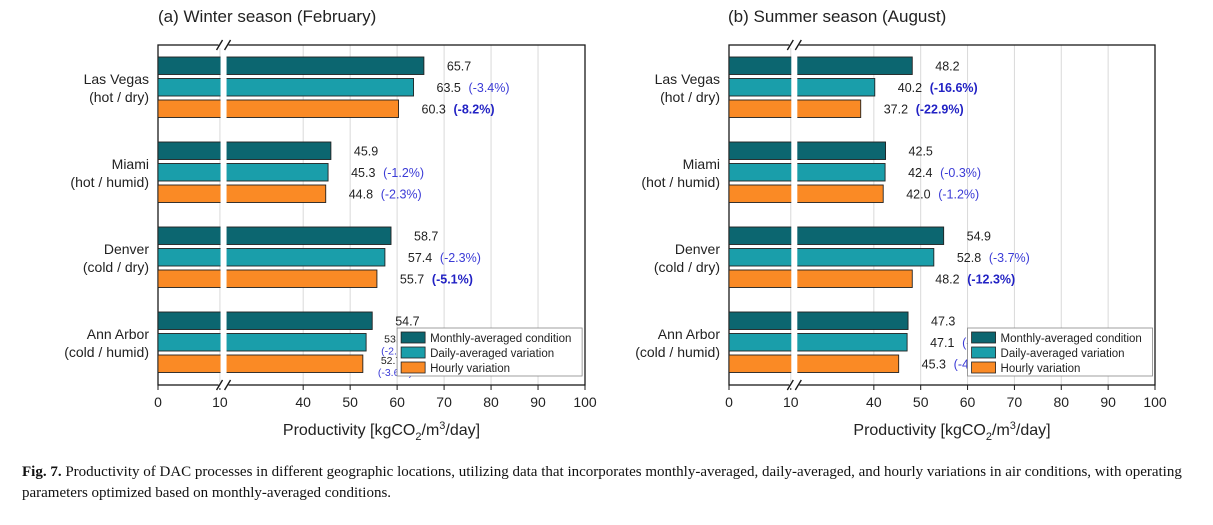 Image resolution: width=1213 pixels, height=525 pixels. I want to click on data-label-value: 47.1, so click(942, 343).